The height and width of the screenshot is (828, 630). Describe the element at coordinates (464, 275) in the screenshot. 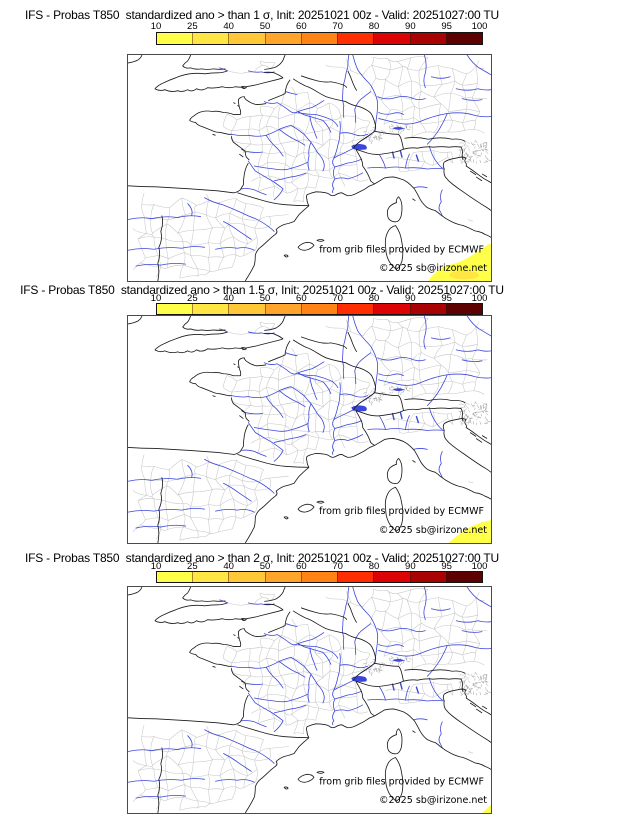

I see `probability-region-inner` at that location.